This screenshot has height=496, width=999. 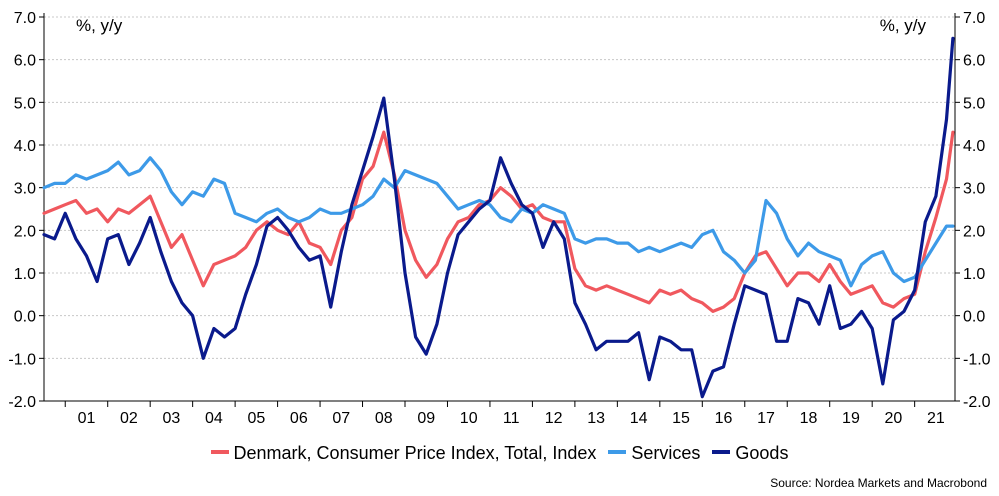 I want to click on y-tick-label-left: 3.0, so click(x=25, y=189).